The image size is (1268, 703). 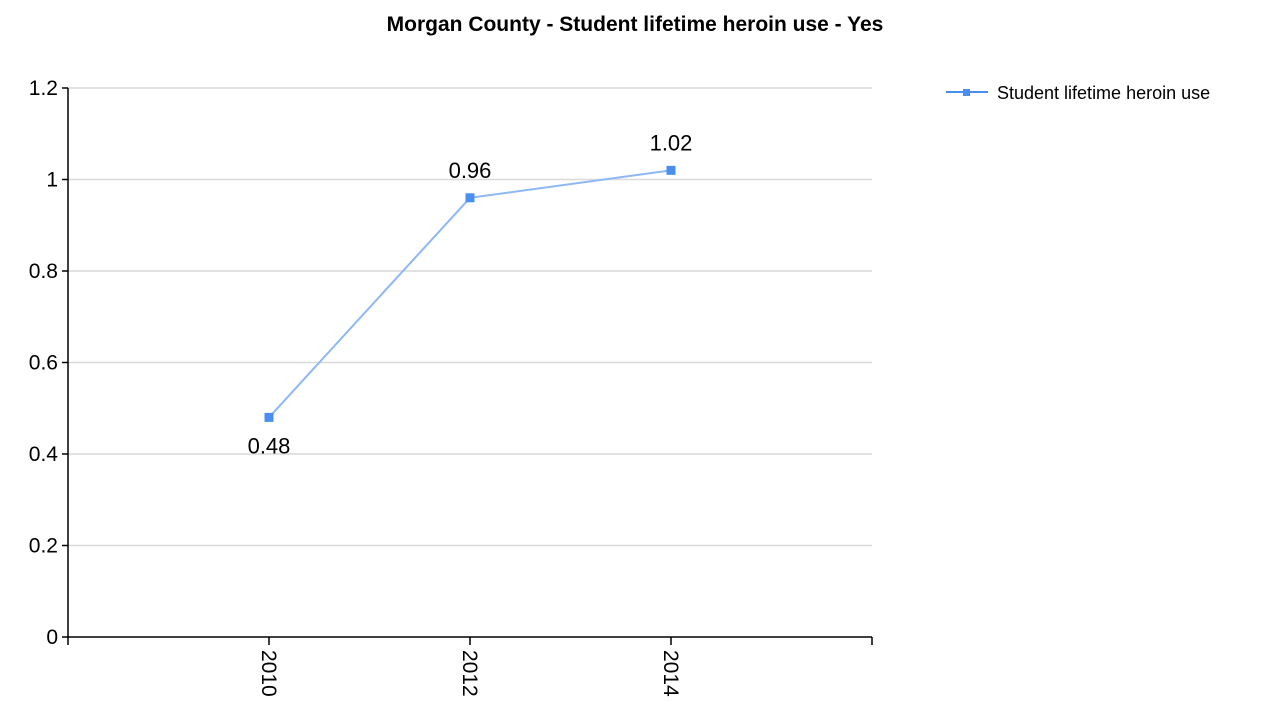 I want to click on y-axis-ticks: 0 0.2 0.4 0.6 0.8 1 1.2, so click(x=48, y=363).